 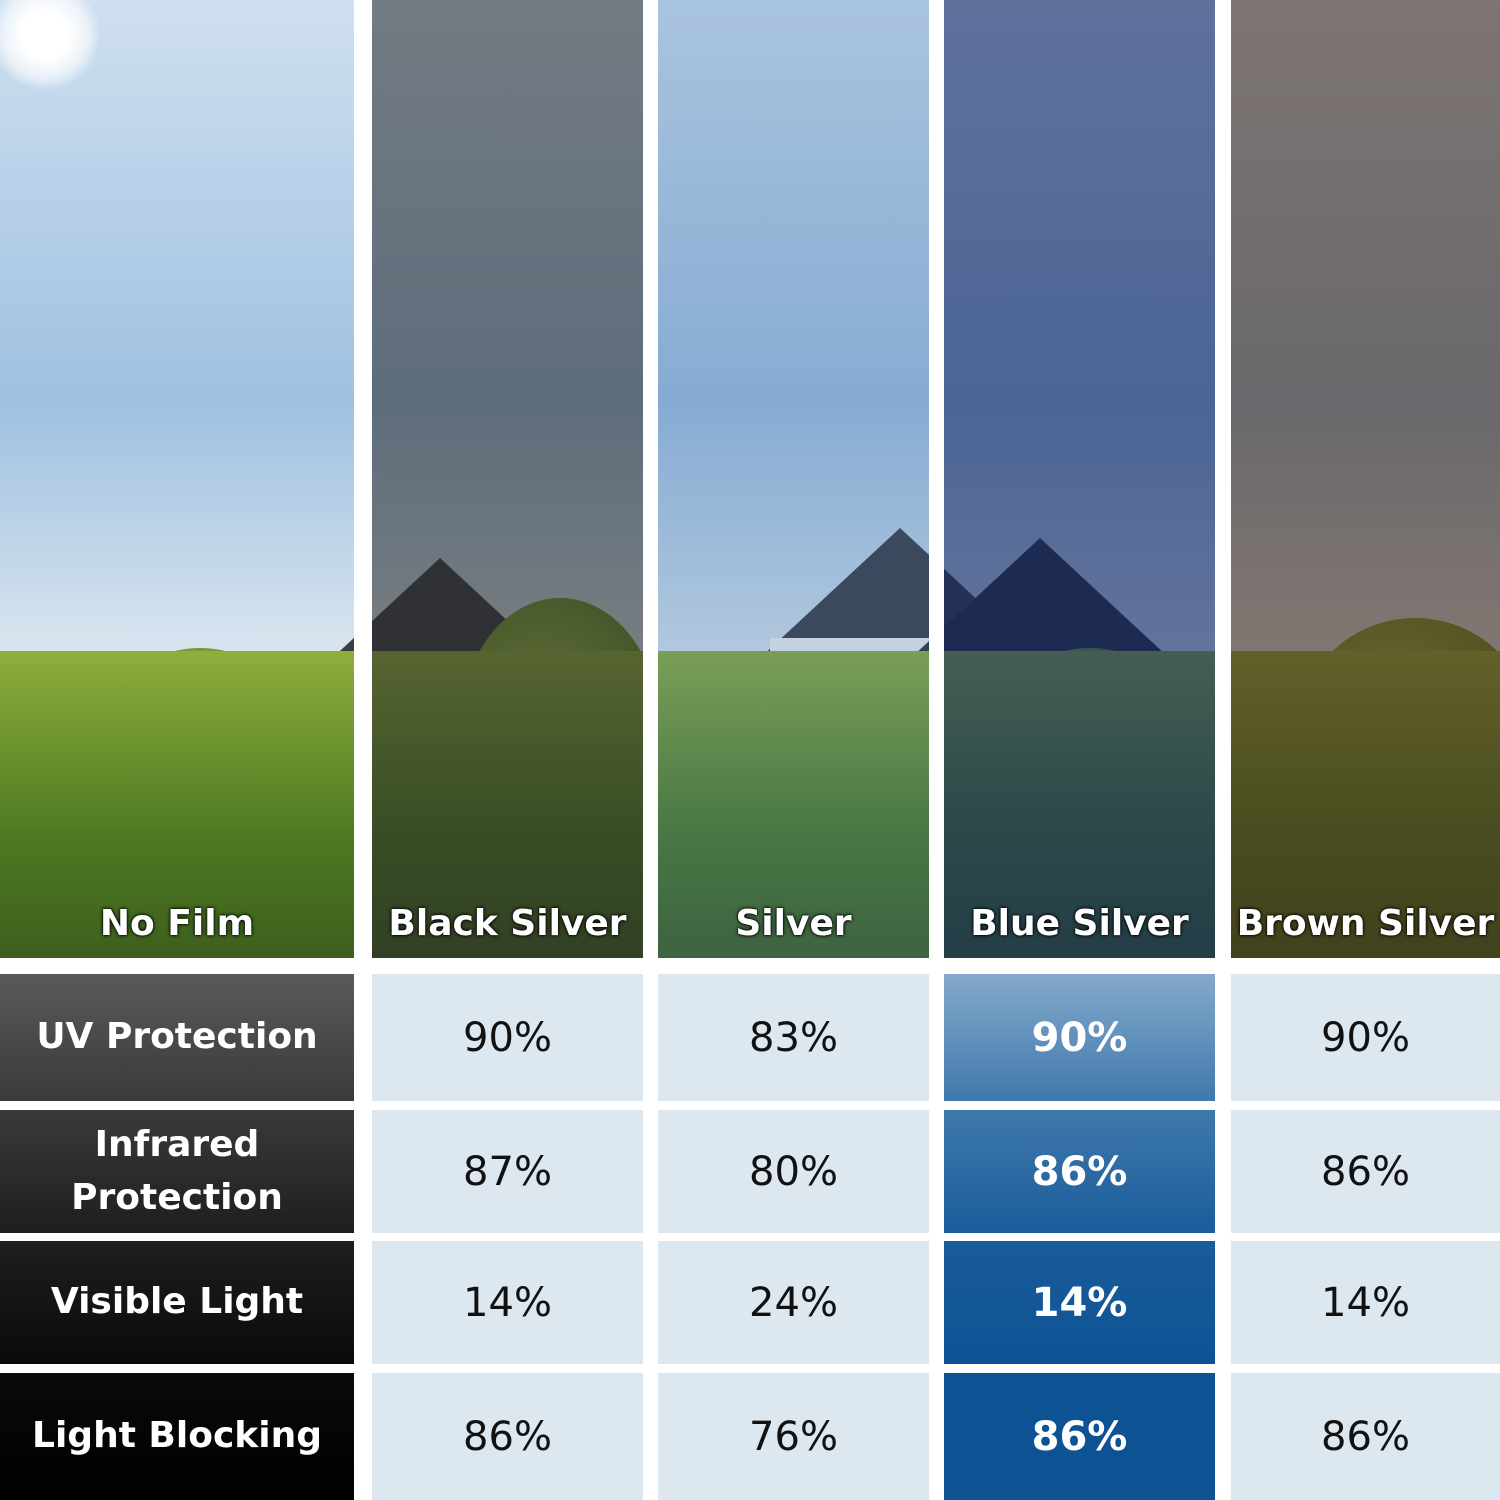 I want to click on row-header: Infrared Protection, so click(x=177, y=1171).